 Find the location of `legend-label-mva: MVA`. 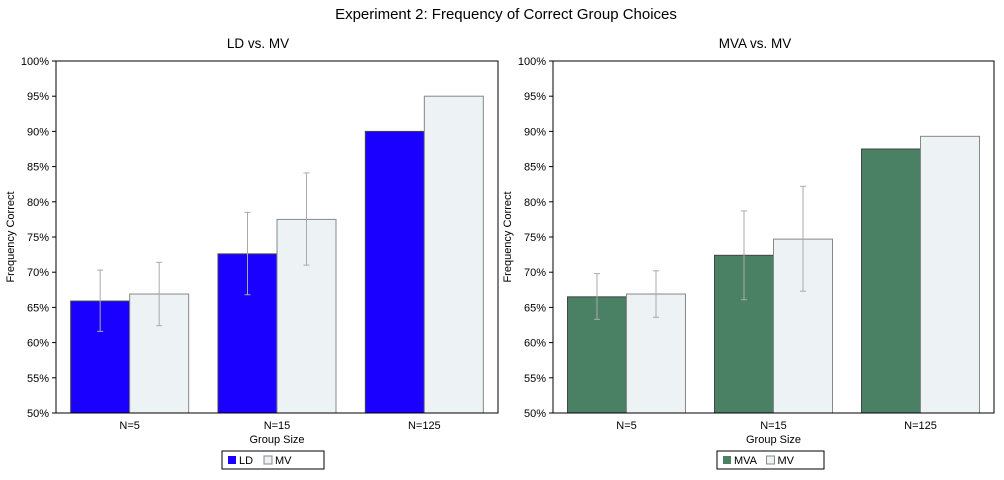

legend-label-mva: MVA is located at coordinates (746, 461).